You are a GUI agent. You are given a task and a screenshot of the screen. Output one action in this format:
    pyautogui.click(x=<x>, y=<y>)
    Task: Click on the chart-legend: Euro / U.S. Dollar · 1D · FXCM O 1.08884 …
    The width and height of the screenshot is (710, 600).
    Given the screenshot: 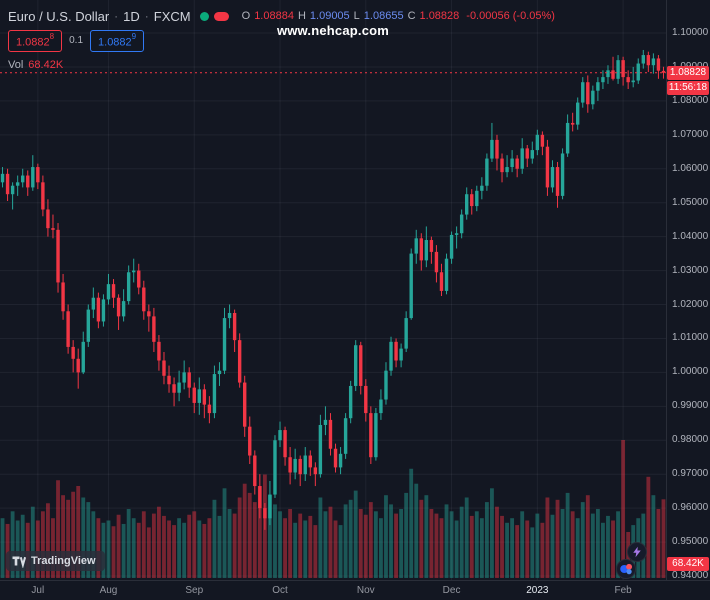 What is the action you would take?
    pyautogui.click(x=281, y=35)
    